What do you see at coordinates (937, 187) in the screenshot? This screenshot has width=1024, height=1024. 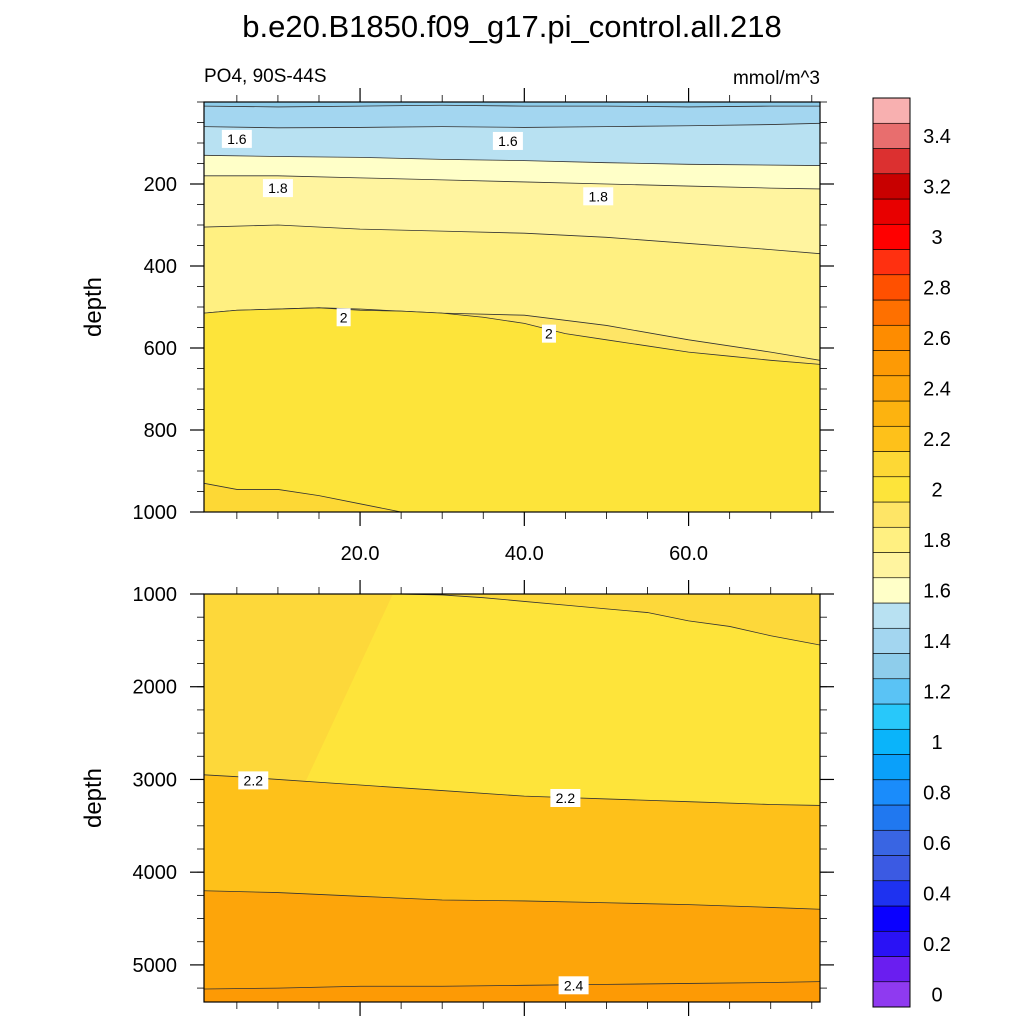 I see `colorbar-label: 3.2` at bounding box center [937, 187].